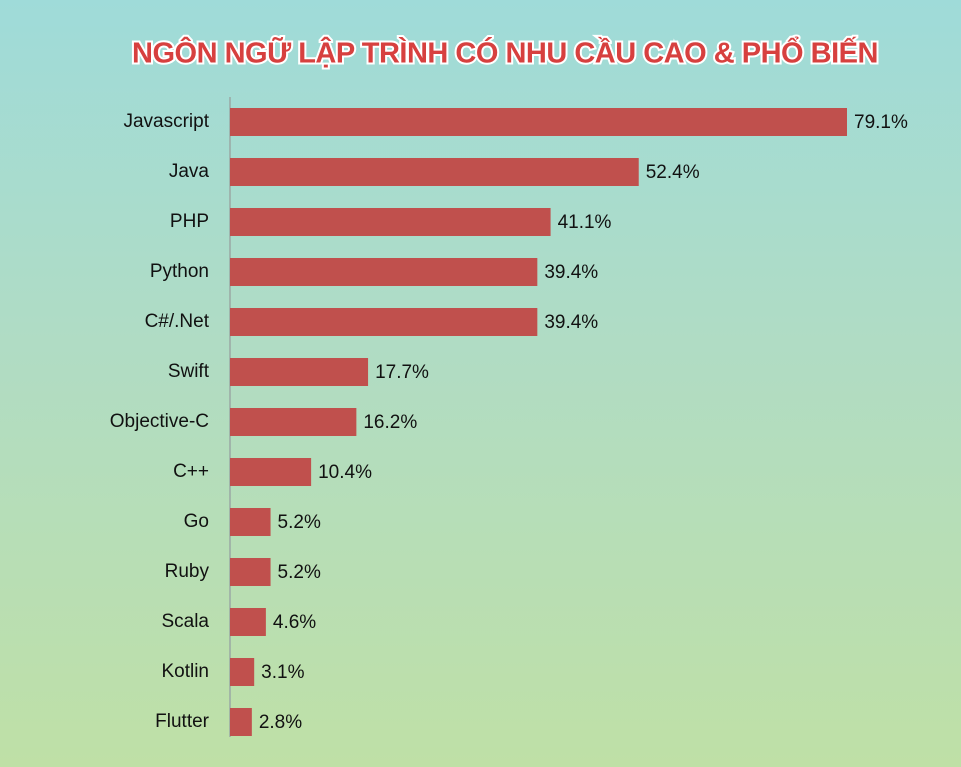 The height and width of the screenshot is (767, 961). I want to click on y-tick-label: Flutter, so click(182, 721).